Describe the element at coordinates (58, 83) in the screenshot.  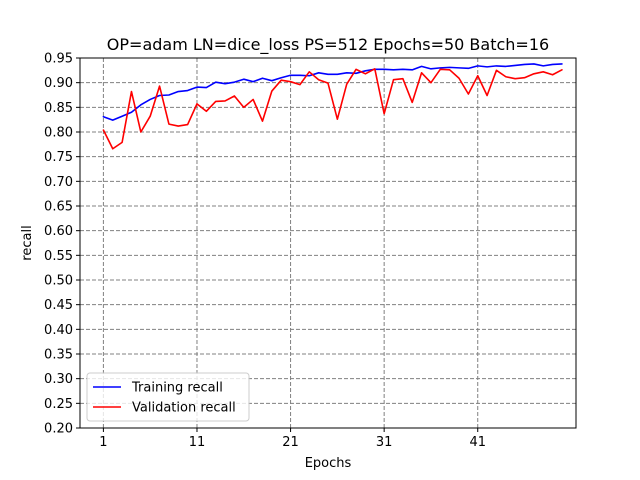
I see `y-tick-label: 0.90` at that location.